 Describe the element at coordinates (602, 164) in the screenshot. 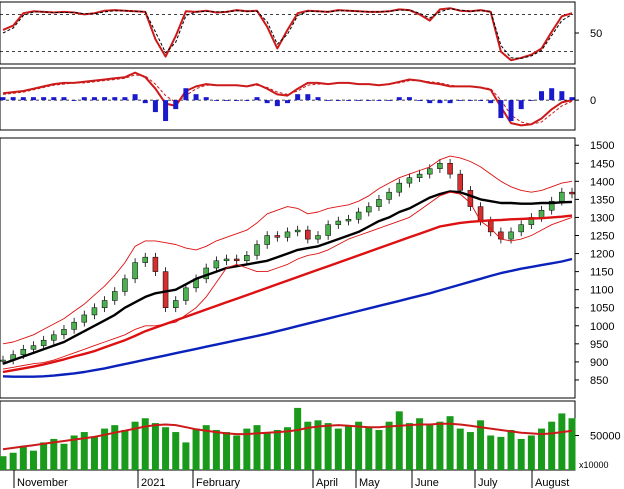

I see `price-y-tick-label-1: 1450` at that location.